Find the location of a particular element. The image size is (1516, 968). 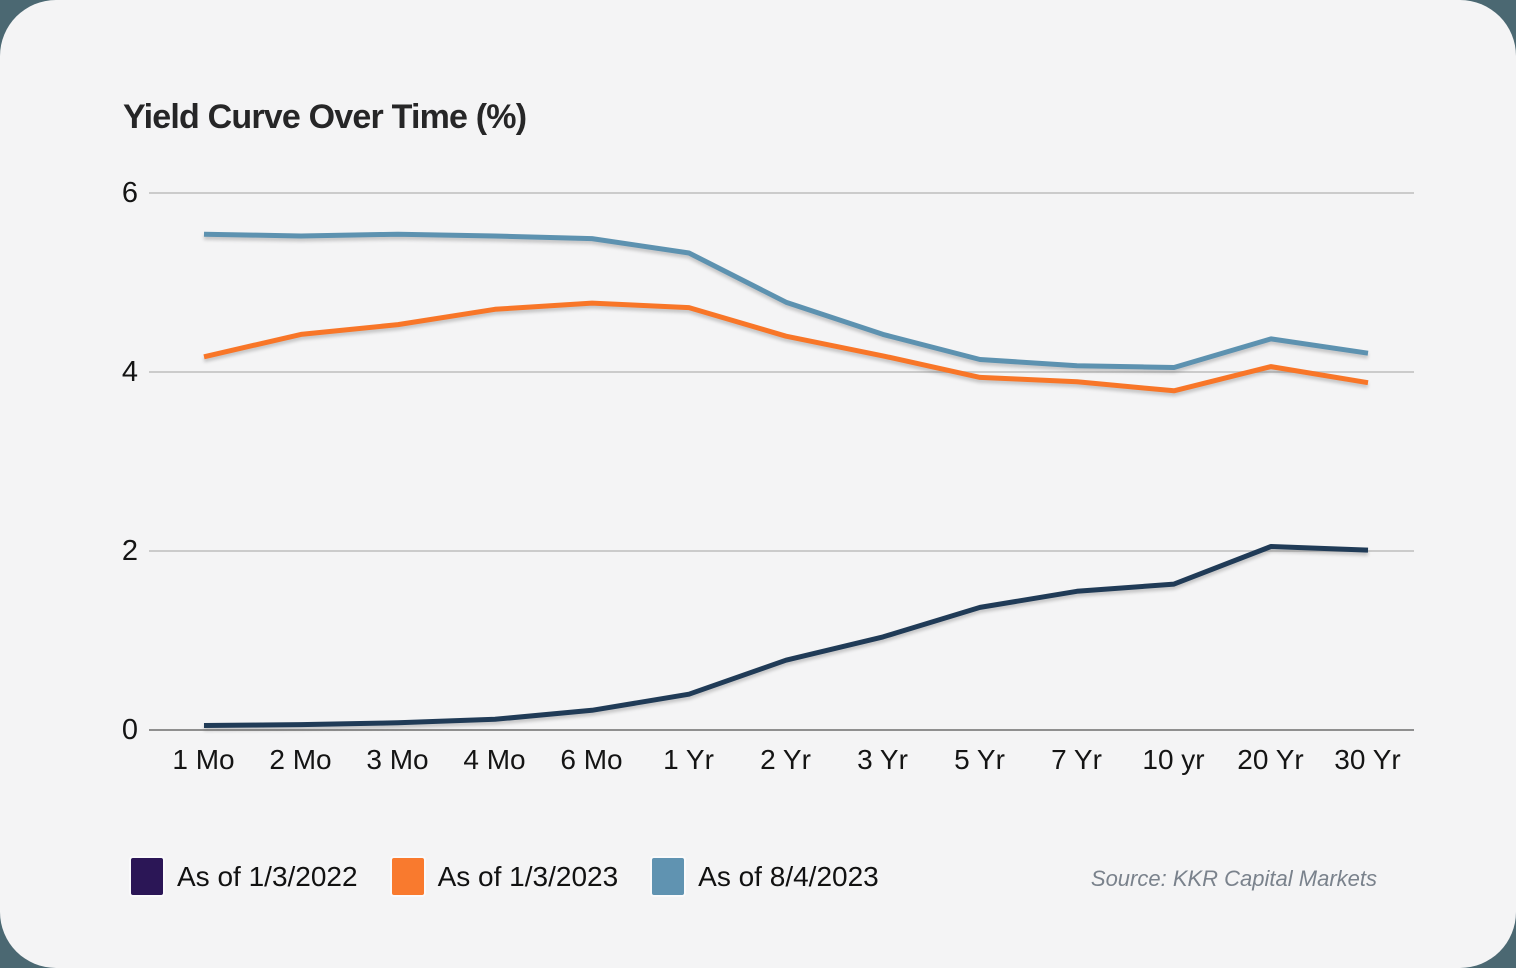

legend-swatch-jan-2023 is located at coordinates (407, 876).